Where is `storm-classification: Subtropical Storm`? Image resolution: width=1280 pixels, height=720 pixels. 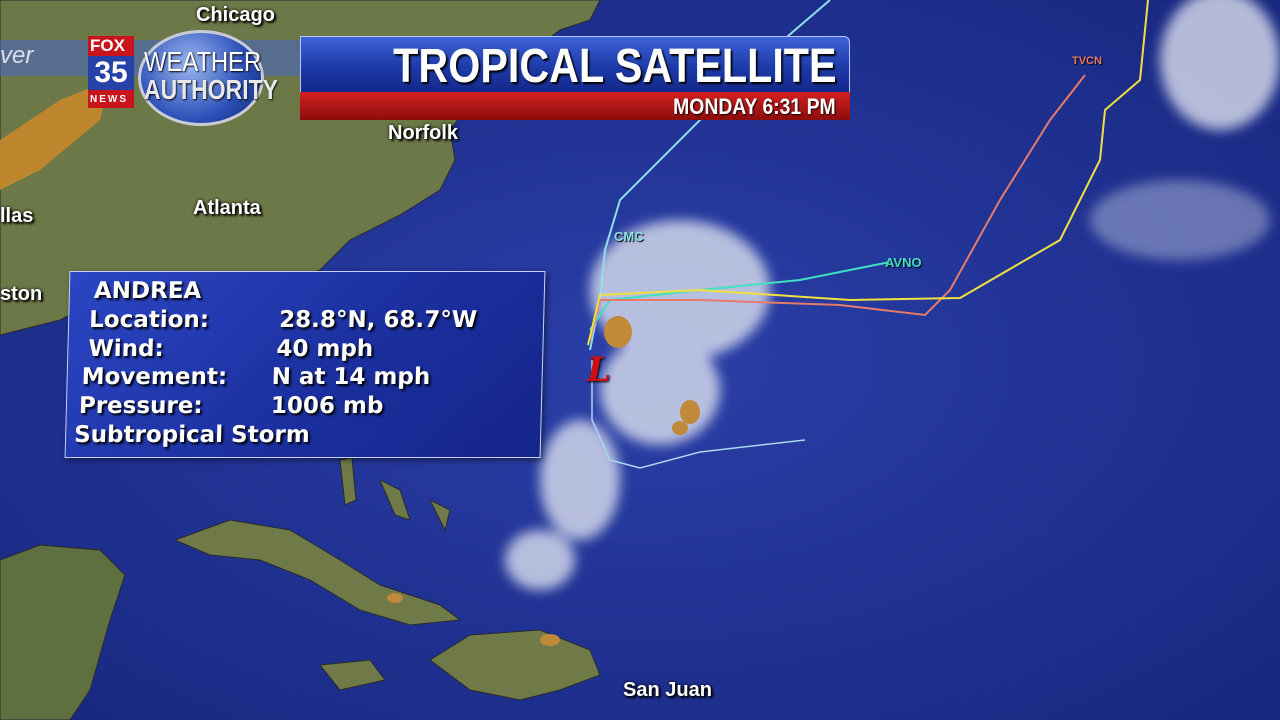 storm-classification: Subtropical Storm is located at coordinates (192, 435).